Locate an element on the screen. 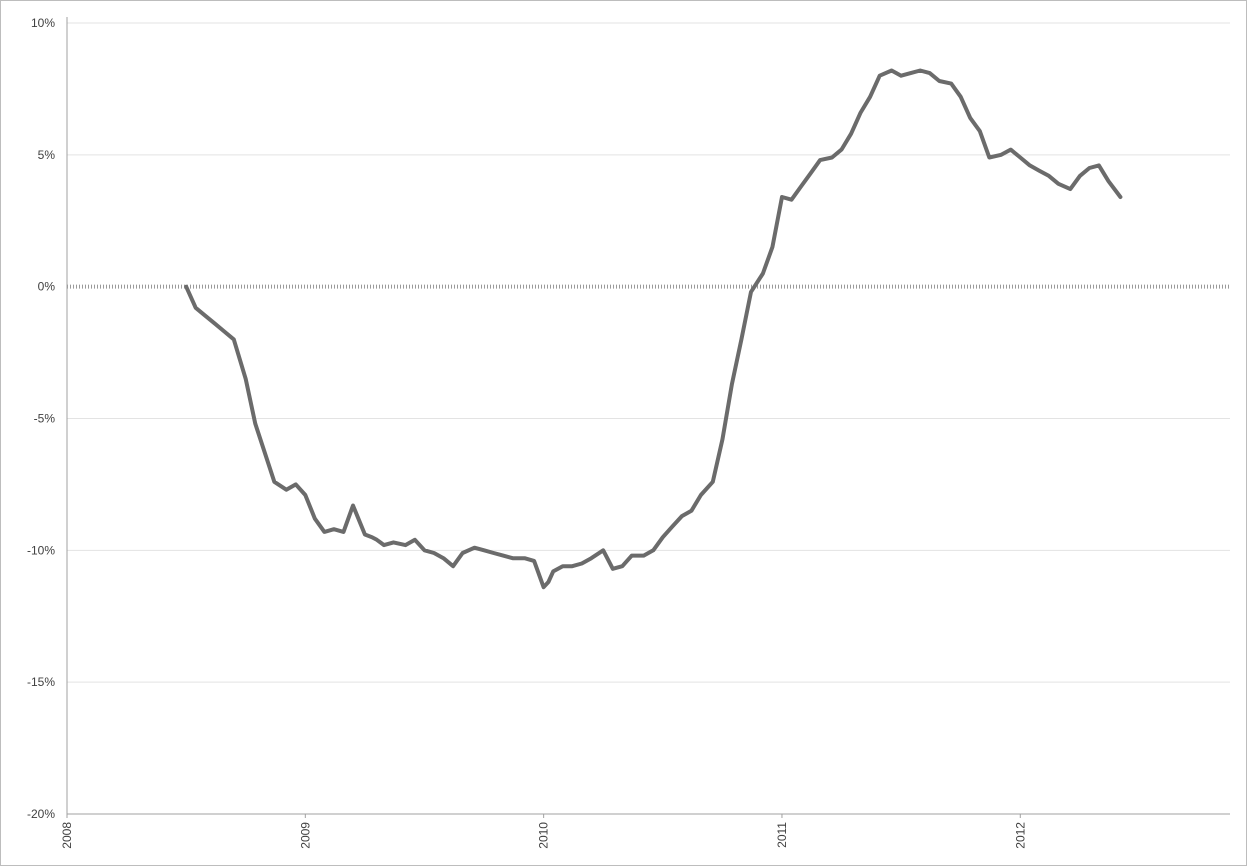 This screenshot has height=867, width=1247. y-axis-tick-labels: 10% 5% 0% -5% -10% -15% -20% is located at coordinates (41, 418).